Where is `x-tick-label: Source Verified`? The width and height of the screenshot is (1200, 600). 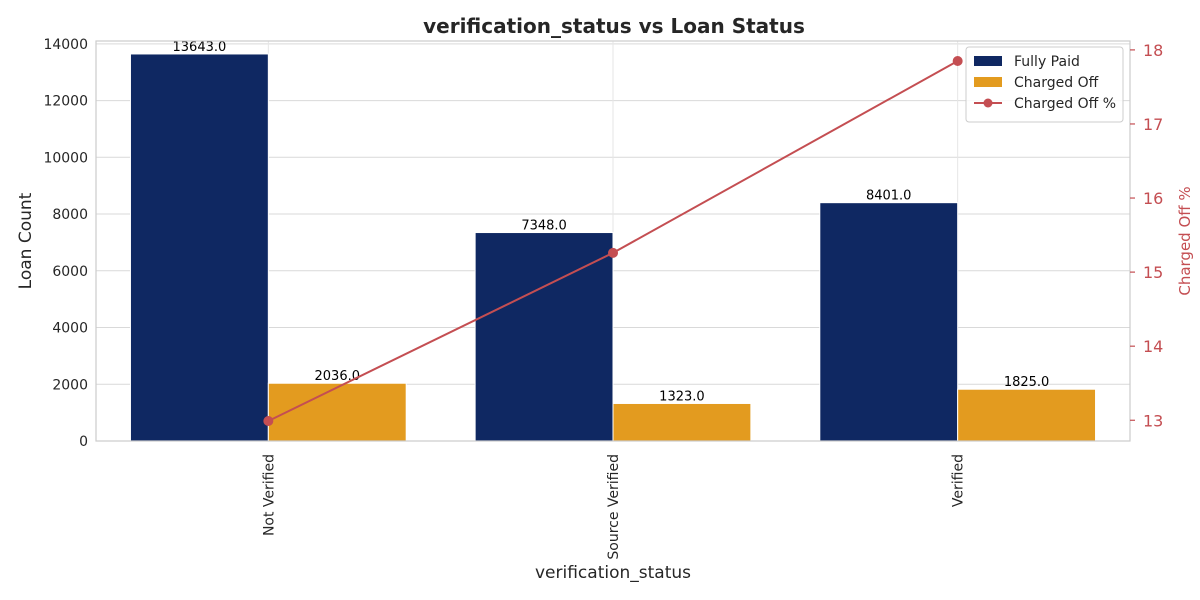
x-tick-label: Source Verified is located at coordinates (614, 507).